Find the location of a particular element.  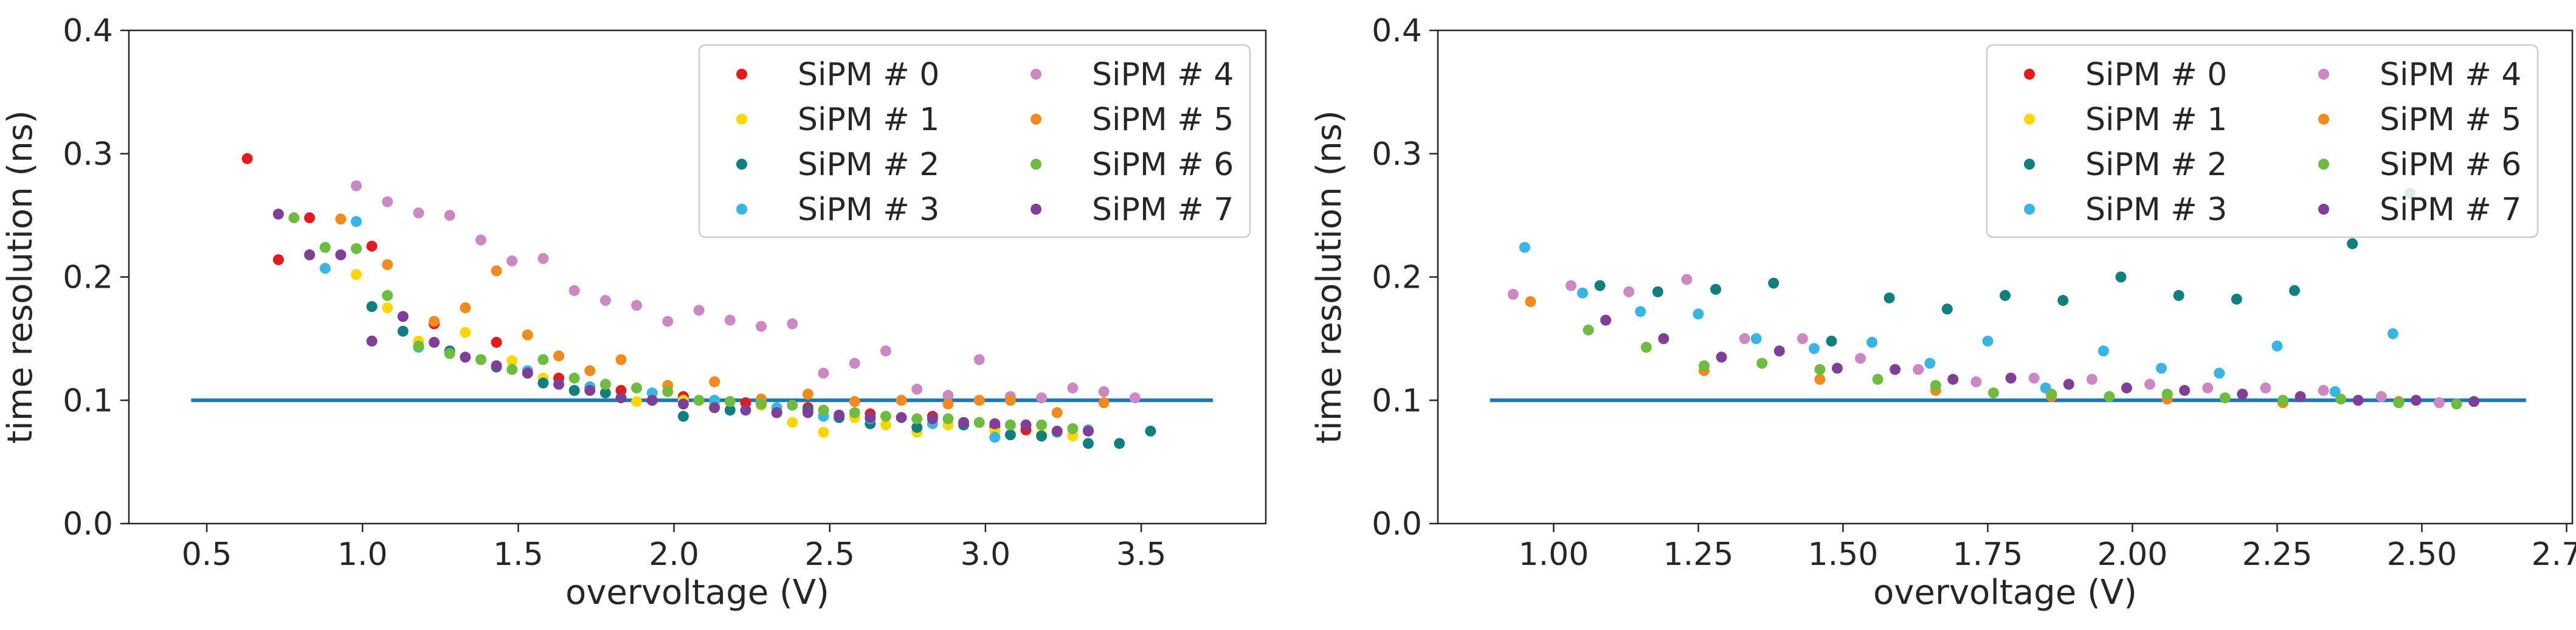

legend-label: SiPM # 0 is located at coordinates (869, 75).